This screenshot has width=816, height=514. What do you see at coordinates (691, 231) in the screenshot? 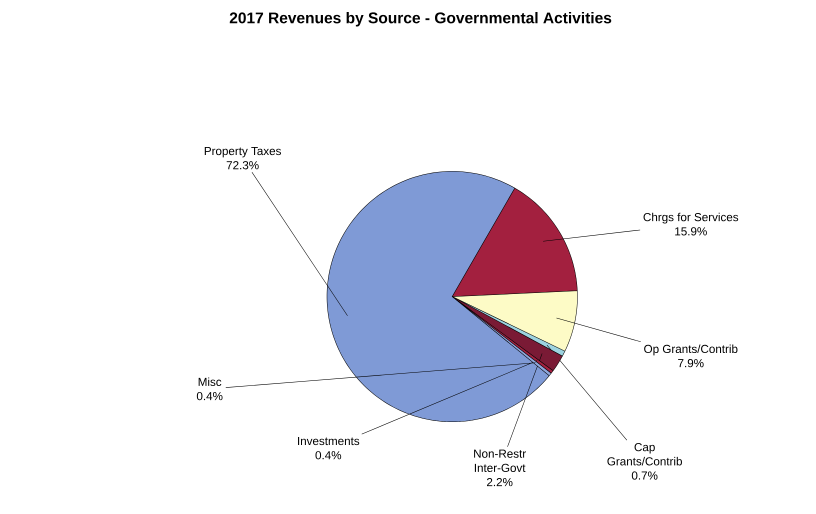
I see `data-label: 15.9%` at bounding box center [691, 231].